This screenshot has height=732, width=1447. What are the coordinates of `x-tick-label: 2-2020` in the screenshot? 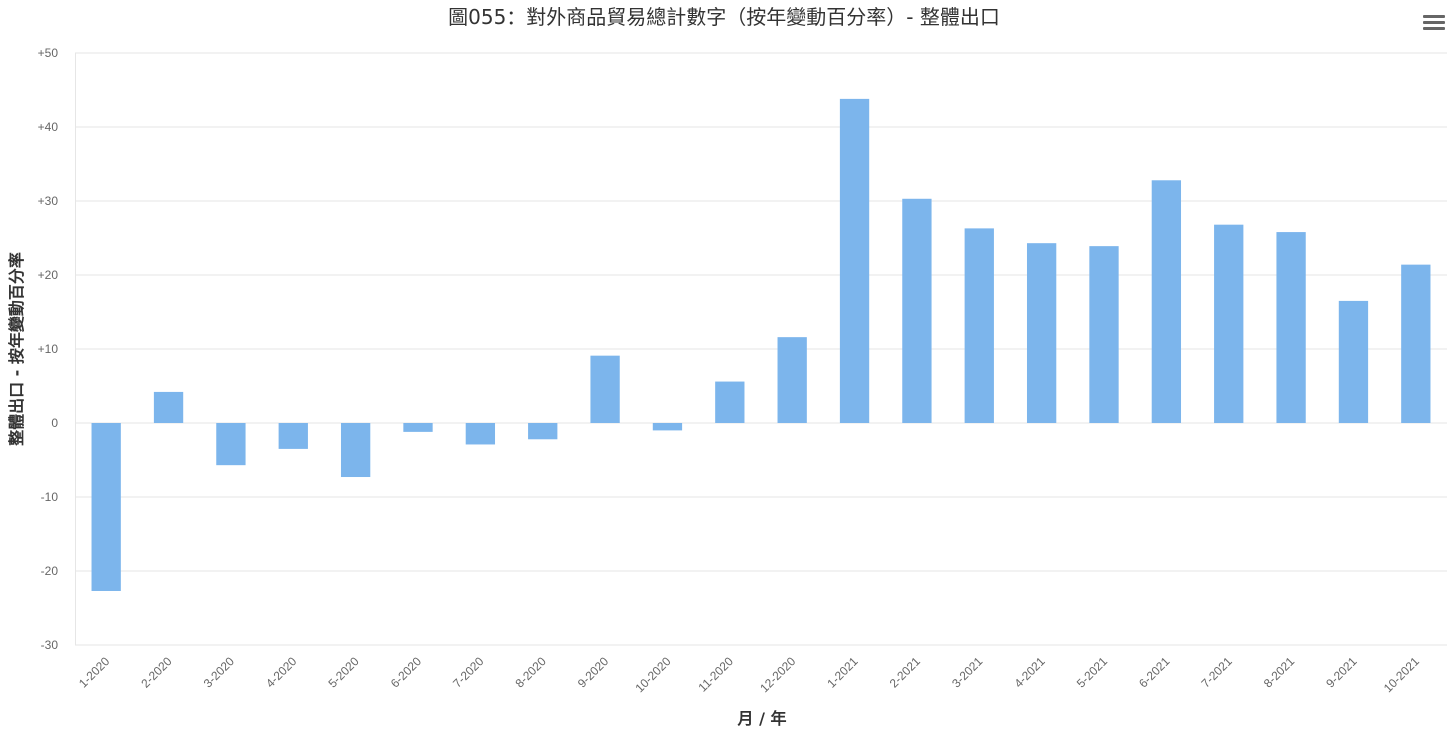 It's located at (156, 672).